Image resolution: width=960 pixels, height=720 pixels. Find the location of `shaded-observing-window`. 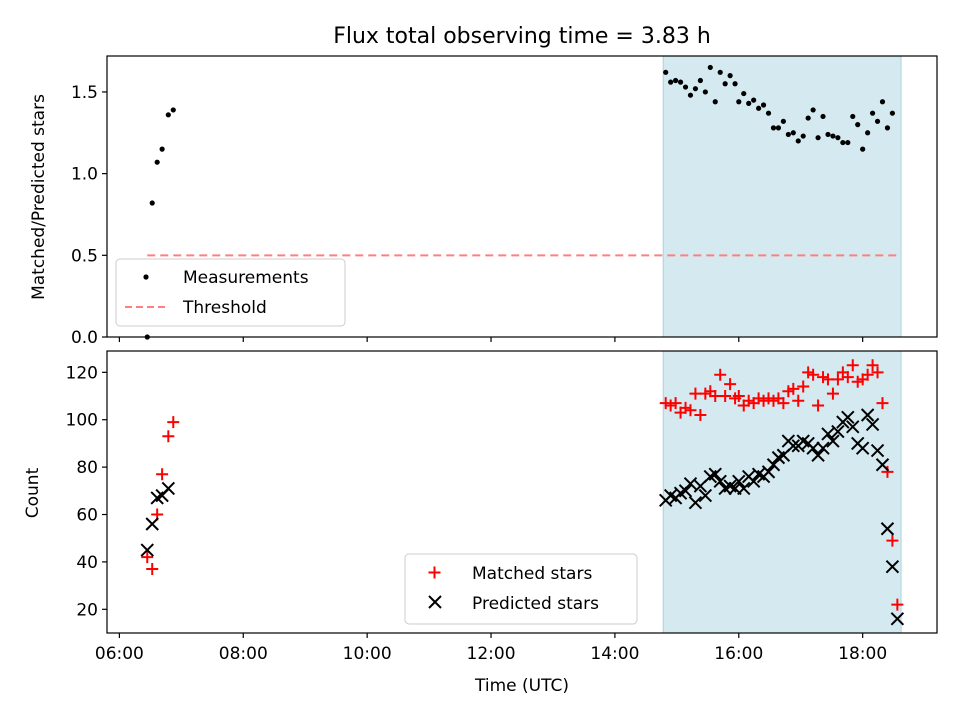

shaded-observing-window is located at coordinates (782, 196).